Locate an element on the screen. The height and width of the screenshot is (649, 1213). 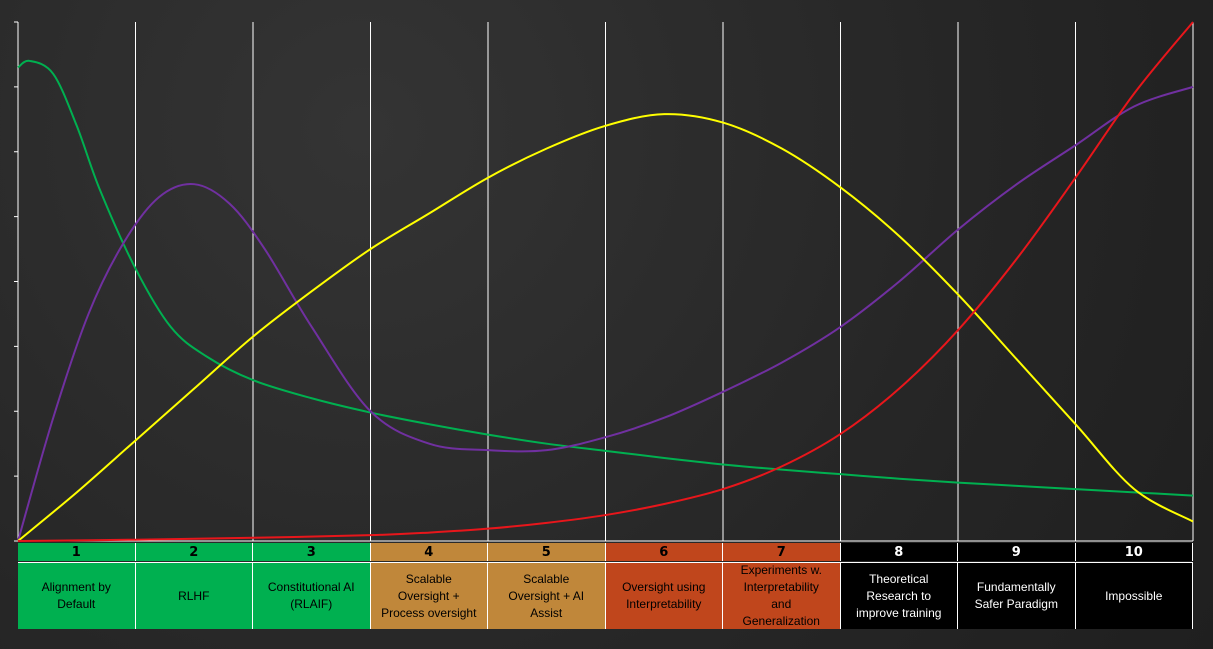
category-number: 10 is located at coordinates (1134, 552).